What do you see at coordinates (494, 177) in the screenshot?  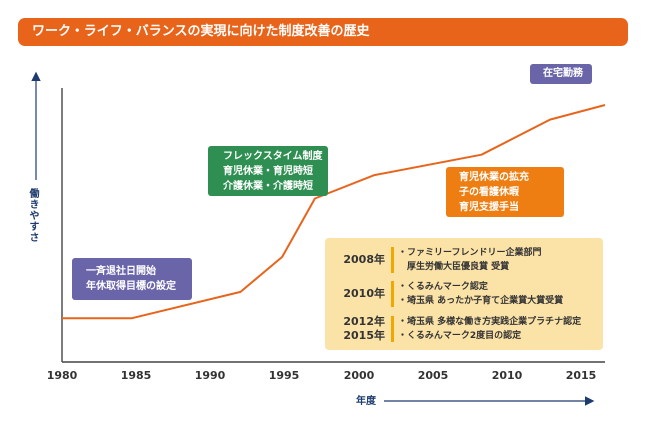 I see `annotation-line: 育児休業の拡充` at bounding box center [494, 177].